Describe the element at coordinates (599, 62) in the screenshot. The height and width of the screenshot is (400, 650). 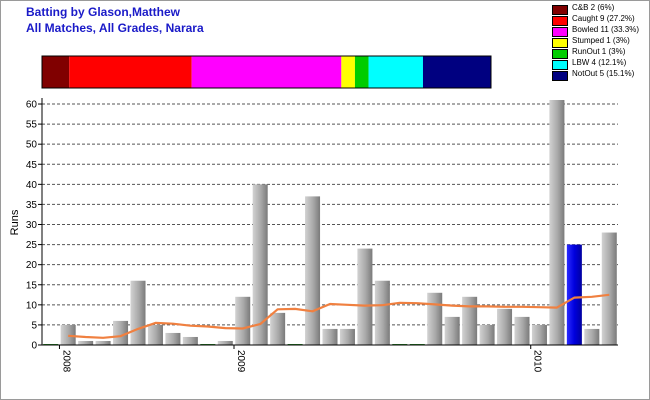
I see `legend-label: LBW 4 (12.1%)` at that location.